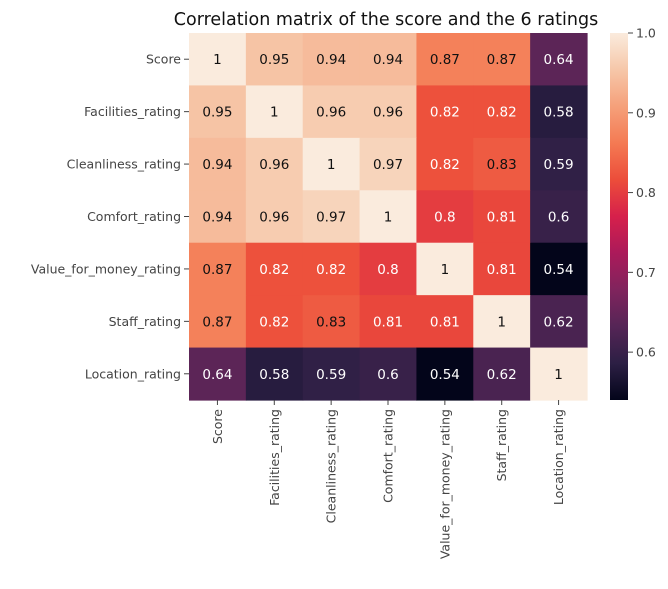  I want to click on x-tick-label: Comfort_rating, so click(388, 456).